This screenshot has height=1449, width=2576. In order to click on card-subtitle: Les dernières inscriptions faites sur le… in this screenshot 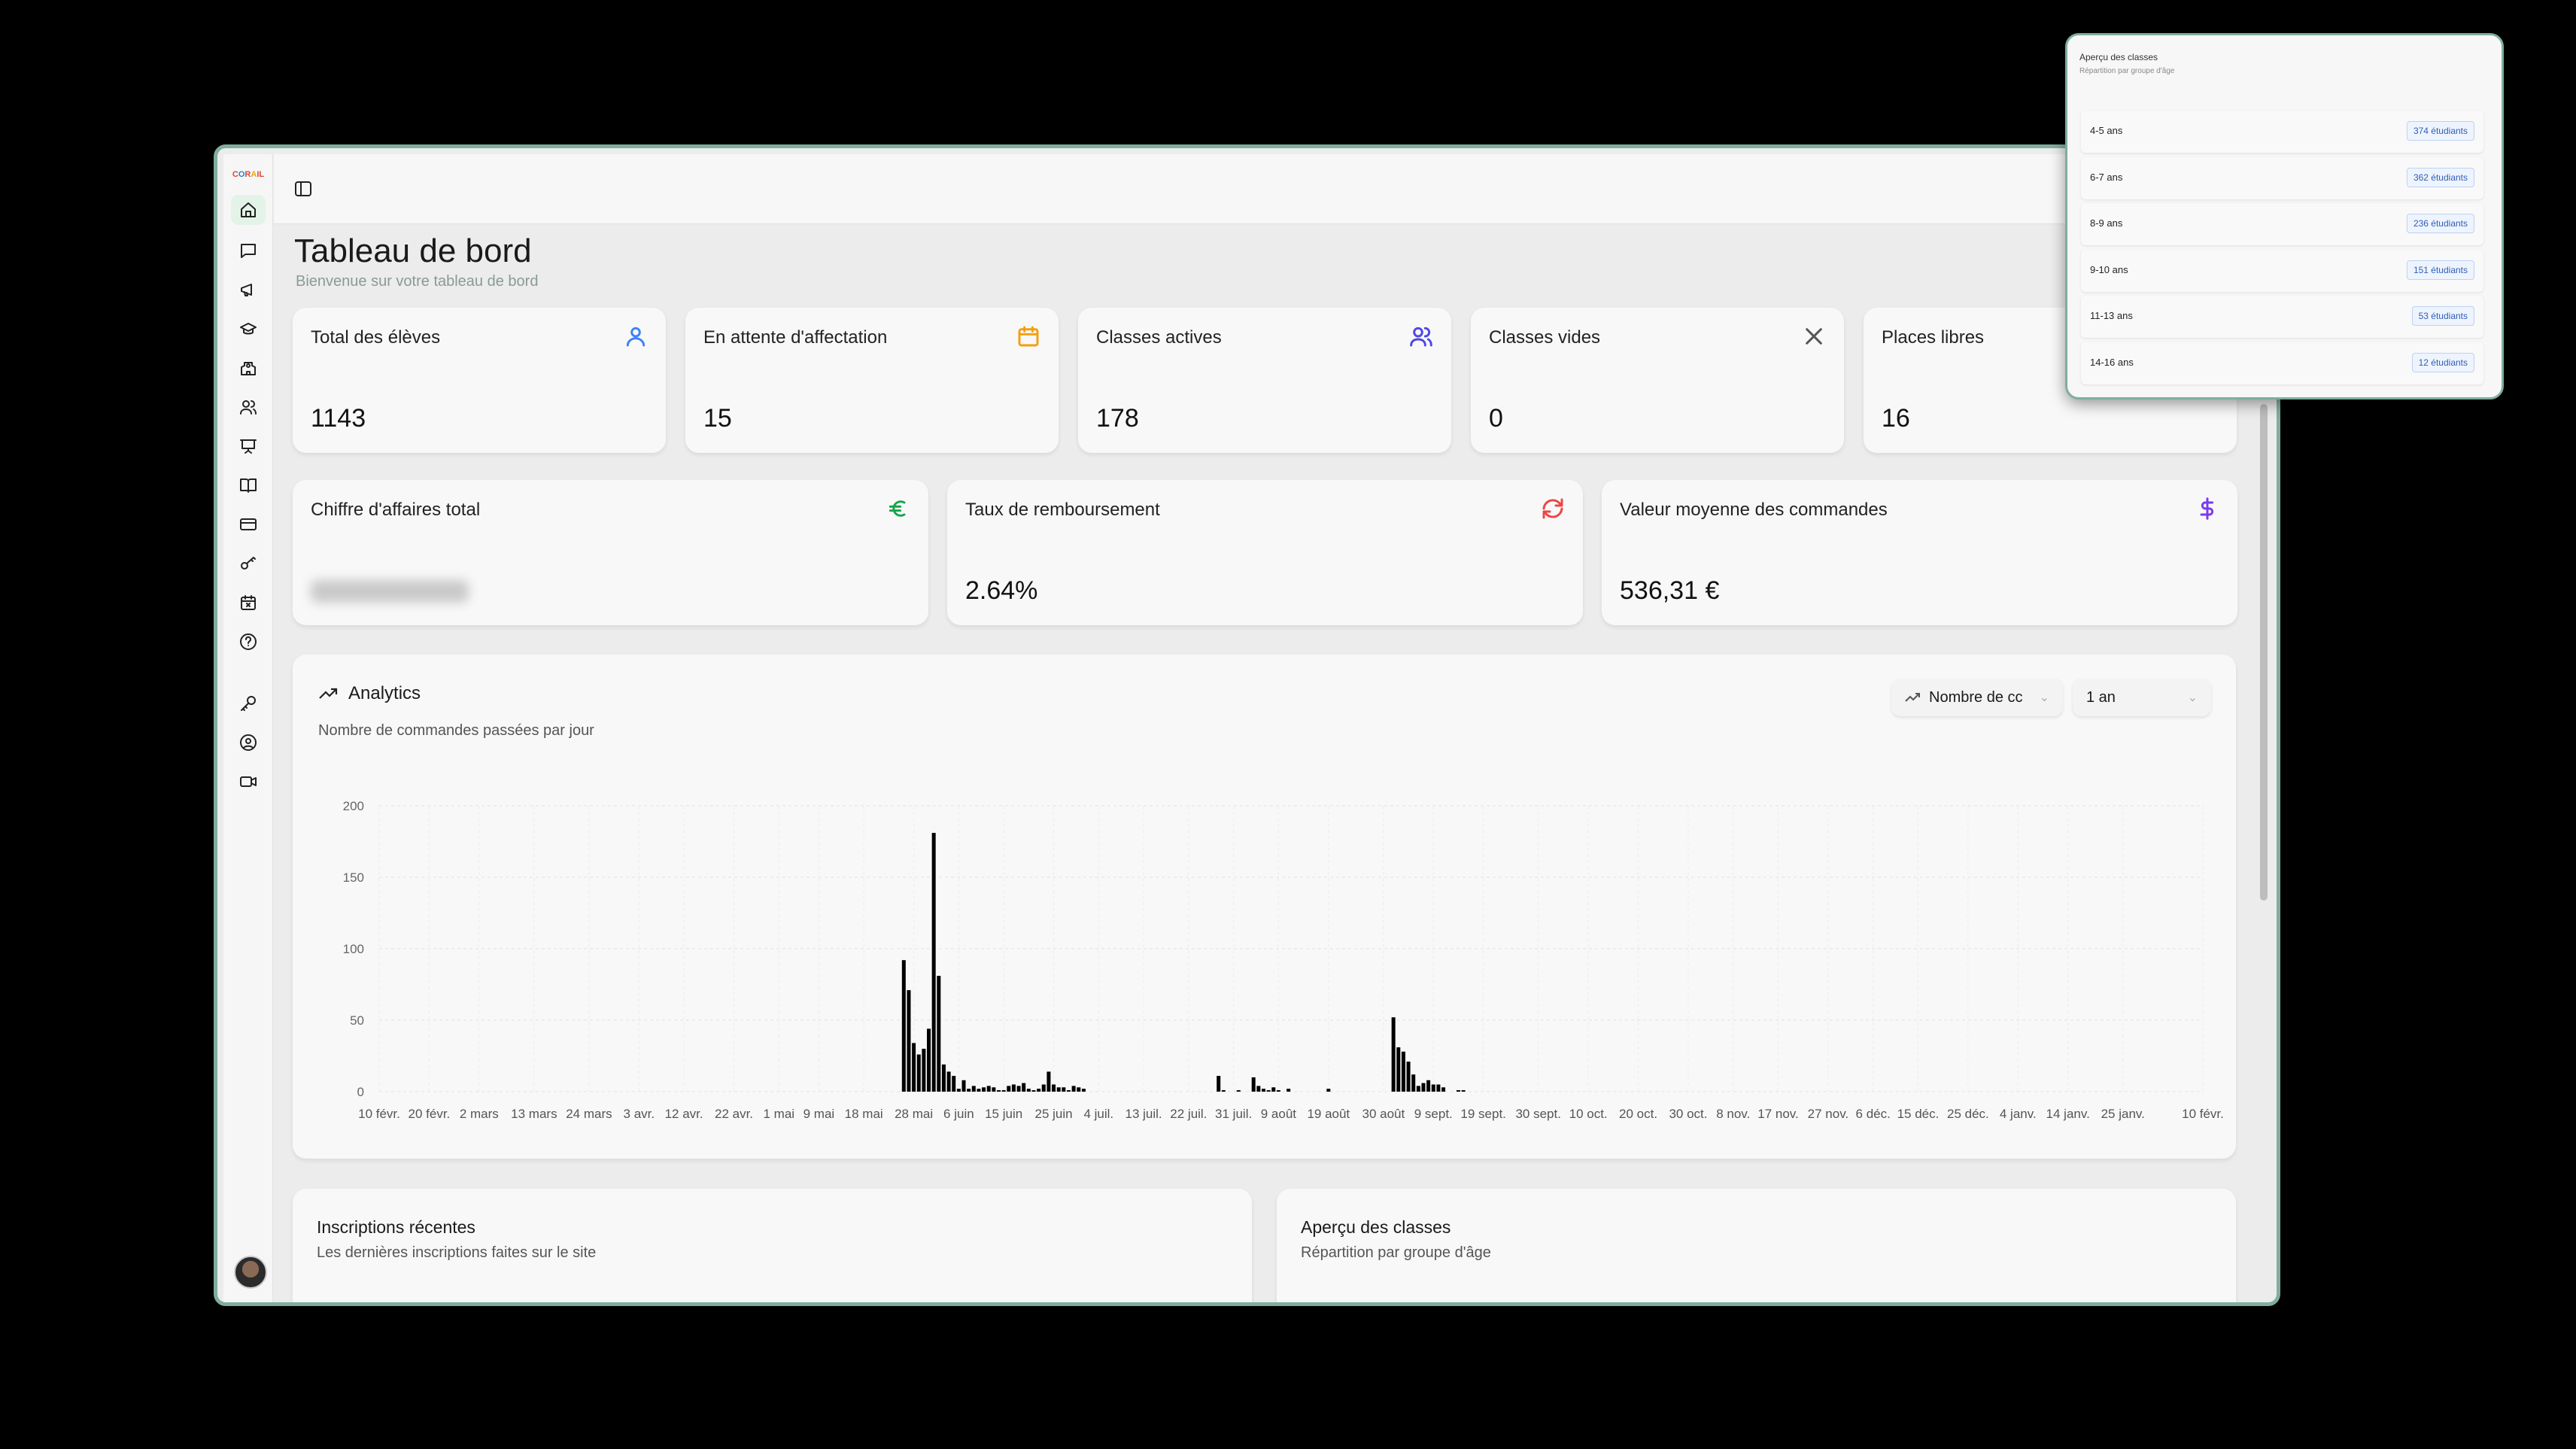, I will do `click(457, 1253)`.